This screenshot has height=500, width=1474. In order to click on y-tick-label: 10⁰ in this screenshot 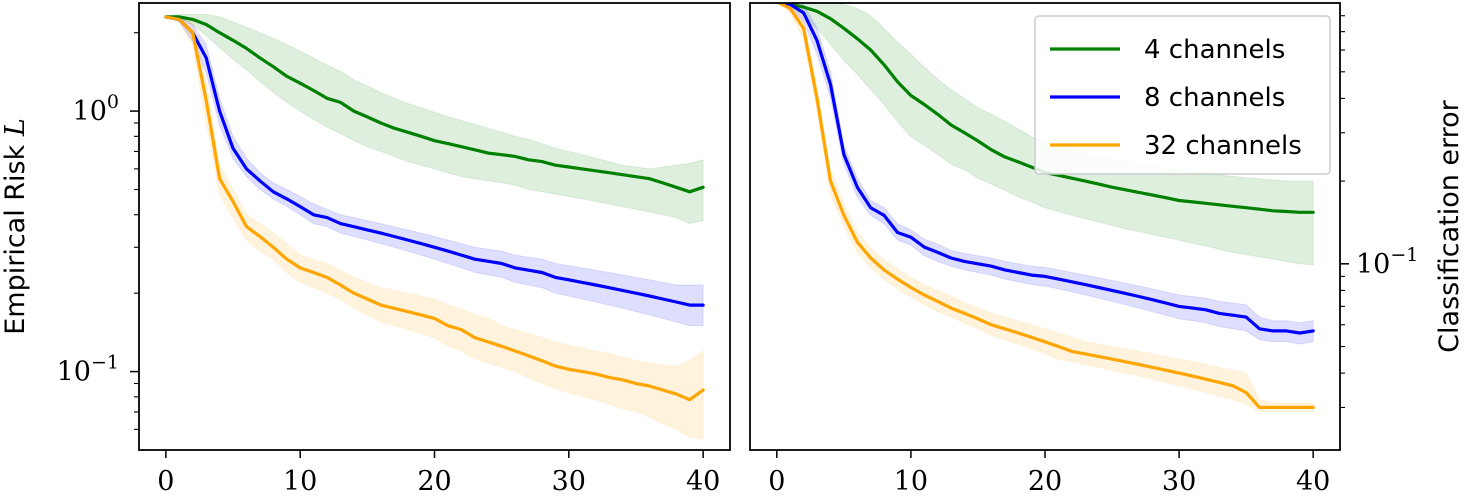, I will do `click(96, 109)`.